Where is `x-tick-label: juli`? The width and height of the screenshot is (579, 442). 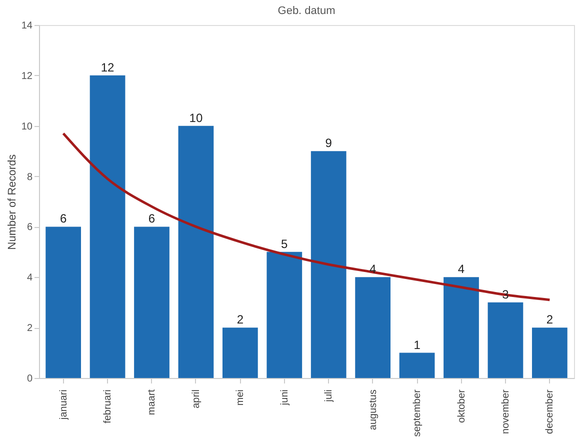
x-tick-label: juli is located at coordinates (329, 396).